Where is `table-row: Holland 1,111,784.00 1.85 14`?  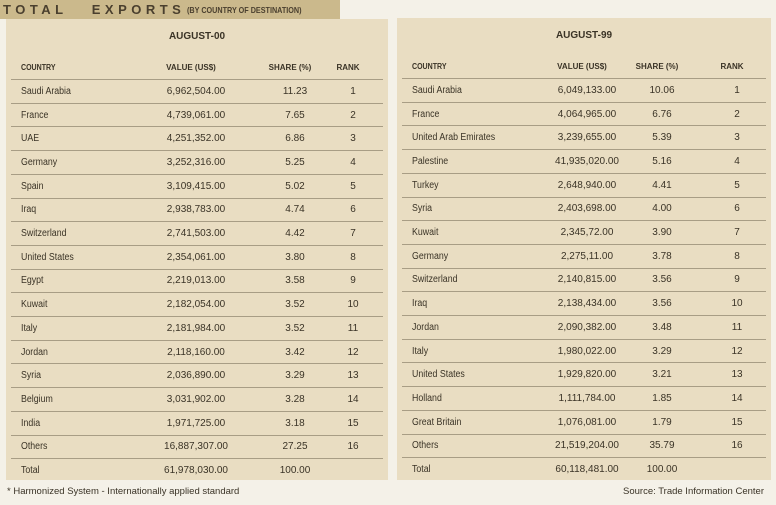
table-row: Holland 1,111,784.00 1.85 14 is located at coordinates (584, 398).